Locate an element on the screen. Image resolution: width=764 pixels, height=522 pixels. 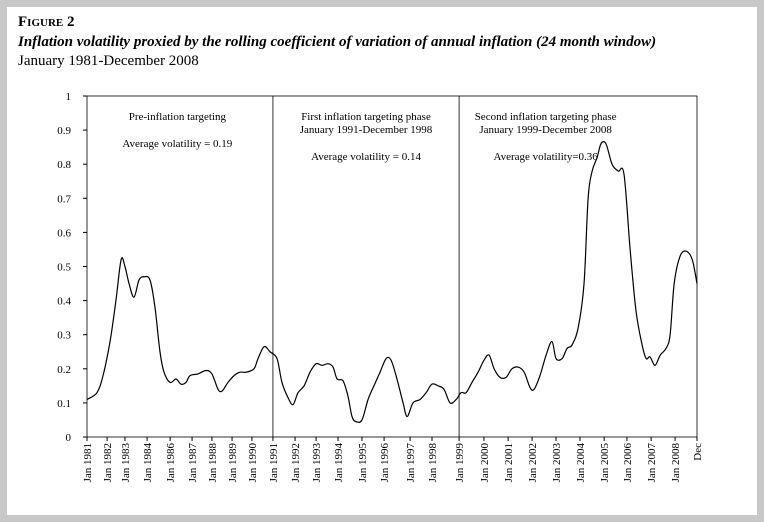
annotation: Average volatility=0.36 is located at coordinates (545, 157).